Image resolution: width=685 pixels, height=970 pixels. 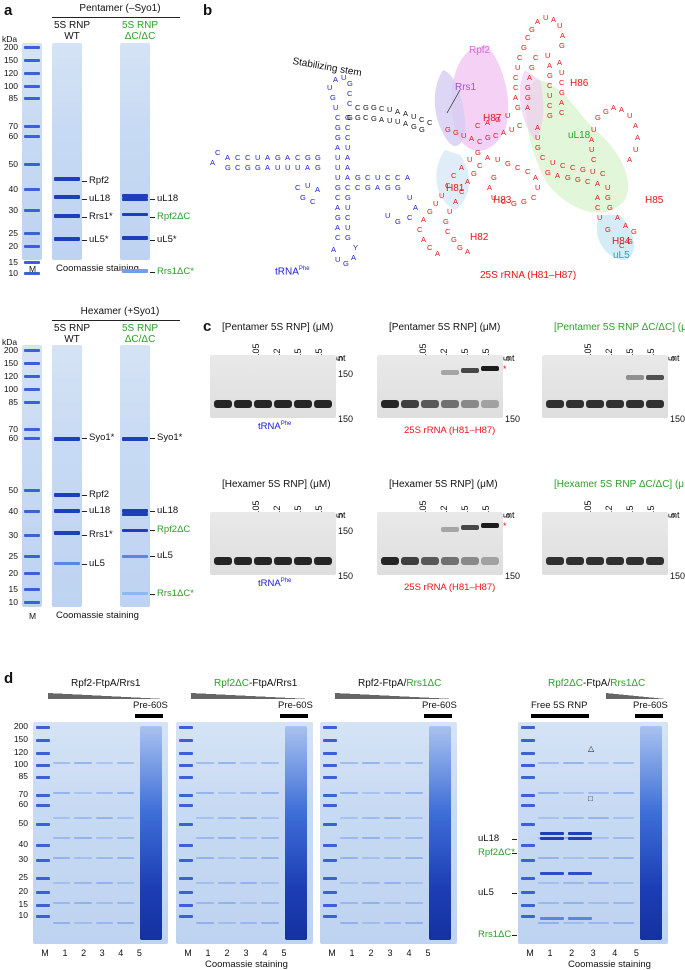 What do you see at coordinates (246, 964) in the screenshot?
I see `coomassie-footer: Coomassie staining` at bounding box center [246, 964].